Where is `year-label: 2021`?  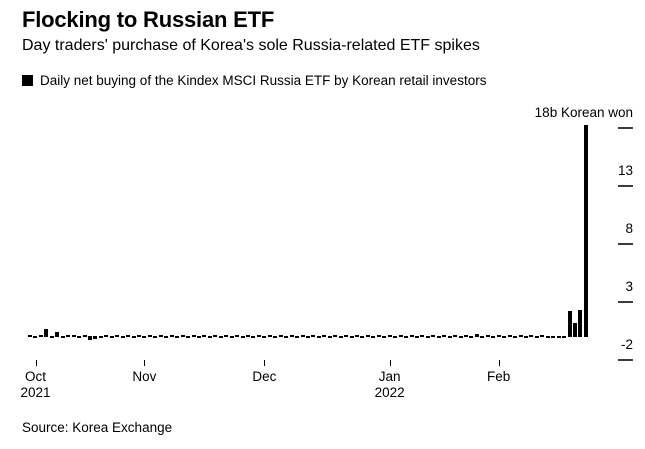 year-label: 2021 is located at coordinates (35, 392).